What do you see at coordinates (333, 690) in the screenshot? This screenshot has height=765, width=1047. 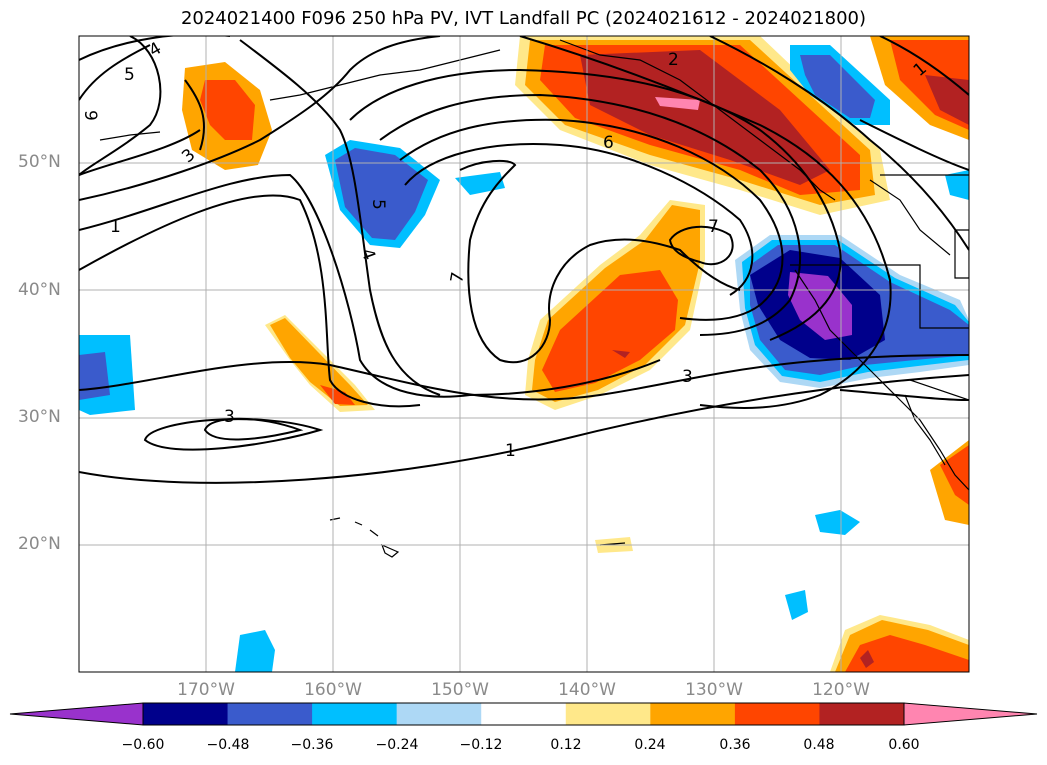 I see `lon-label: 160°W` at bounding box center [333, 690].